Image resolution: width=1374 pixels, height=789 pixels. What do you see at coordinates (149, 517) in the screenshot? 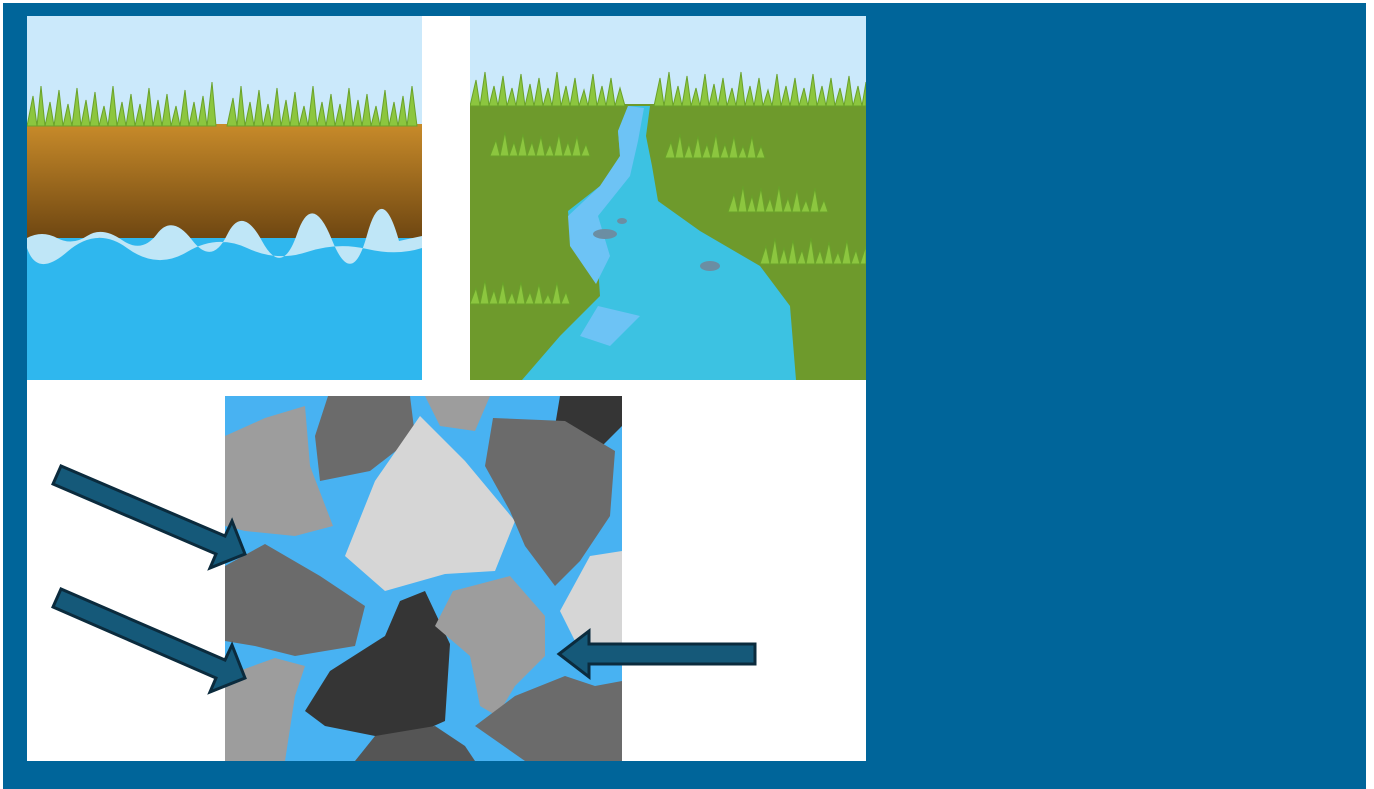
I see `arrow-upper-left` at bounding box center [149, 517].